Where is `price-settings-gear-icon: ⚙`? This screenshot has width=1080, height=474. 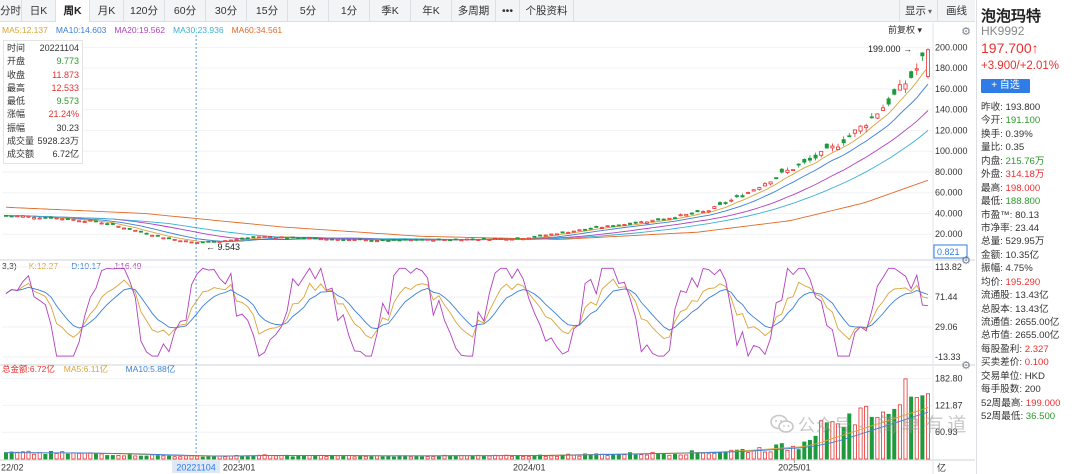 price-settings-gear-icon: ⚙ is located at coordinates (966, 261).